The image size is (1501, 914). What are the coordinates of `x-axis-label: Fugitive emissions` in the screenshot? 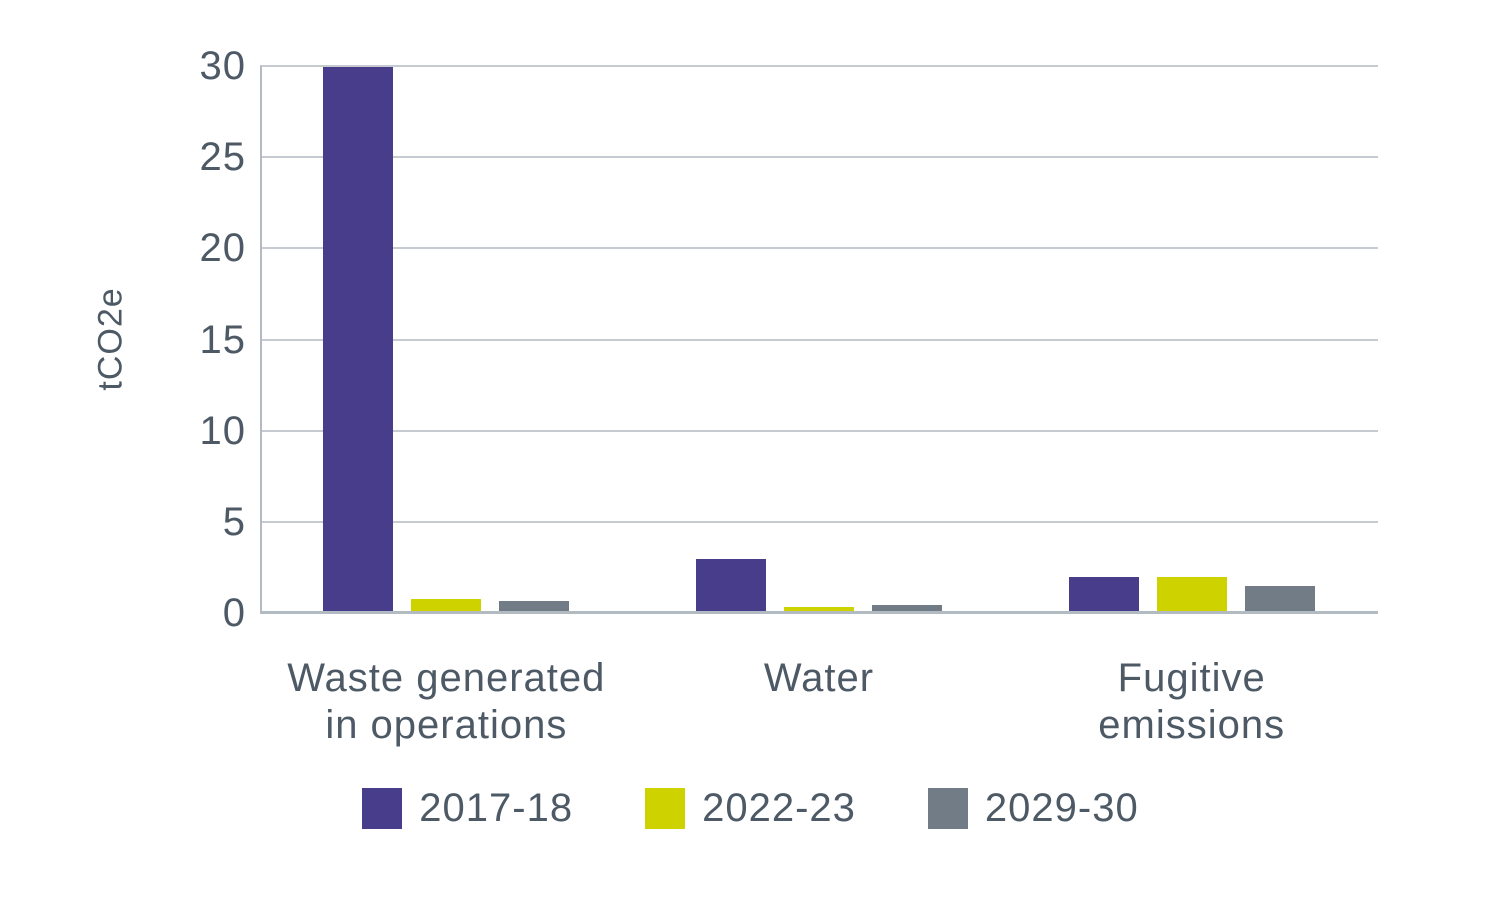 It's located at (1192, 701).